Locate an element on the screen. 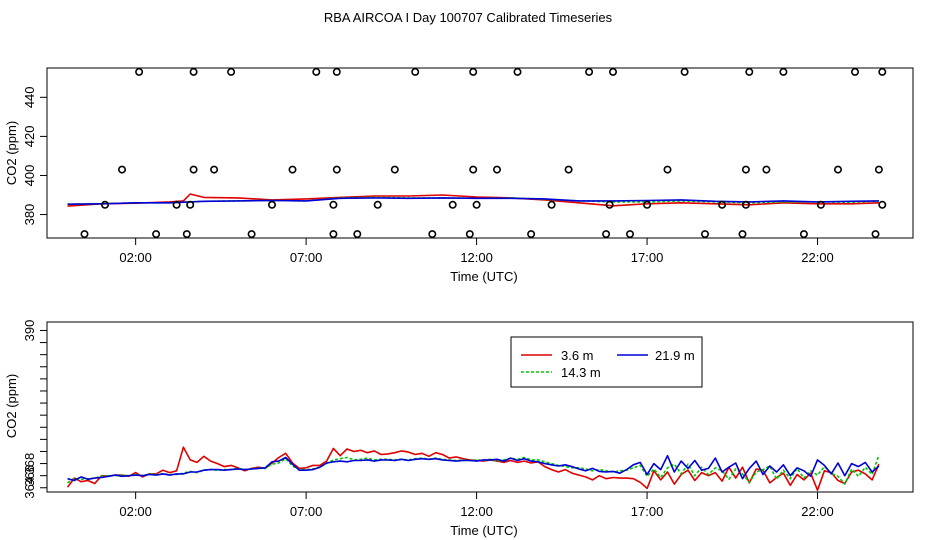  top-series-line-21-9-m is located at coordinates (473, 201).